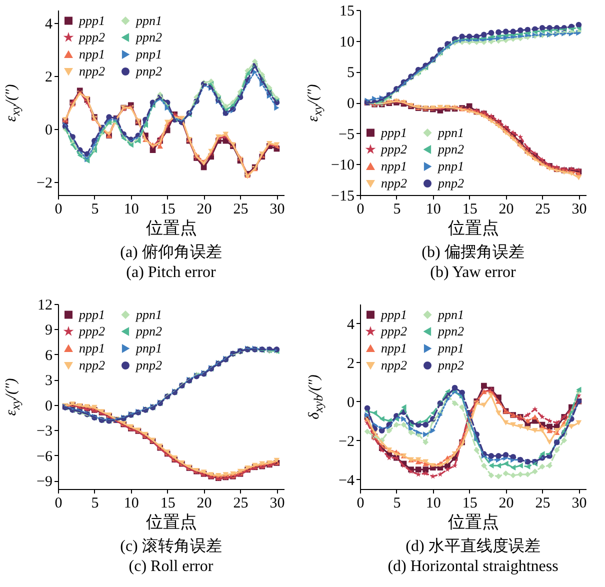 The width and height of the screenshot is (605, 587). I want to click on text: (c) Roll error, so click(171, 566).